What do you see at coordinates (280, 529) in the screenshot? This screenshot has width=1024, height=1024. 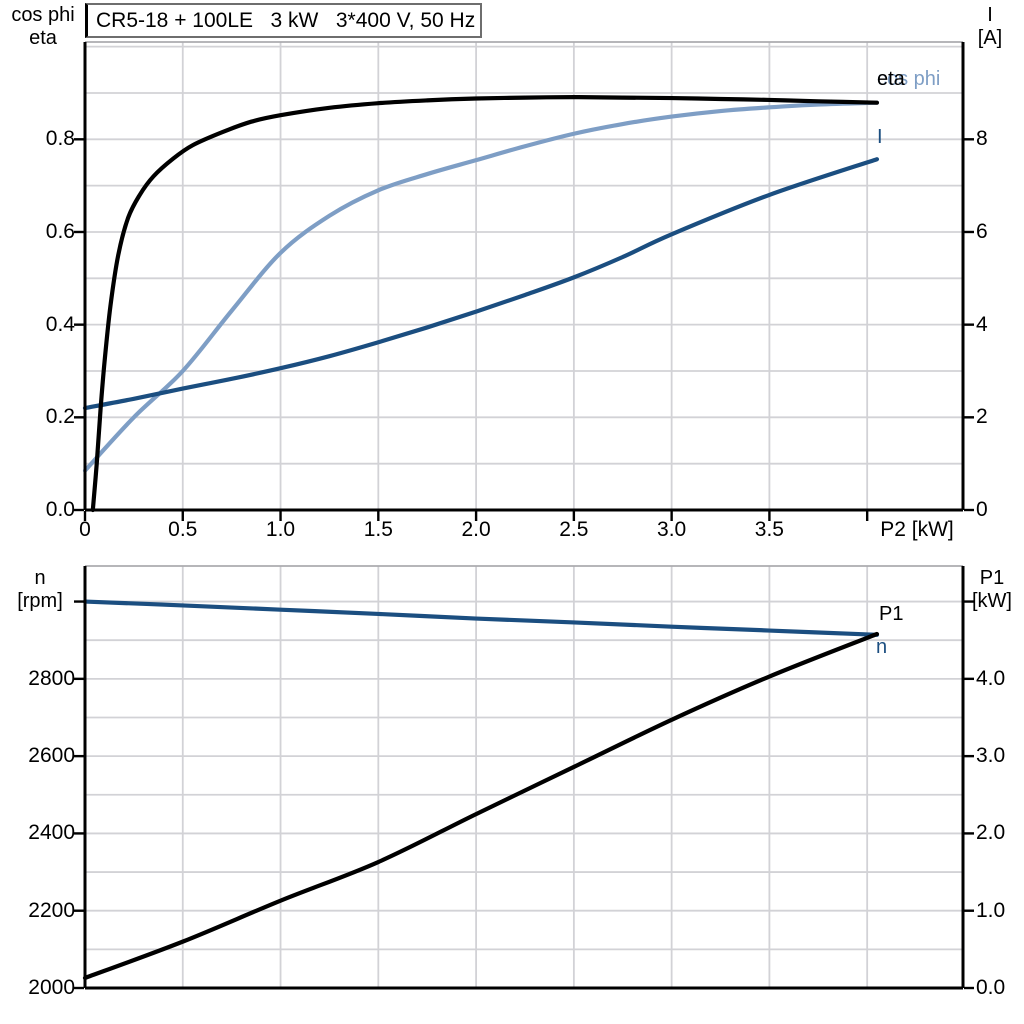 I see `x-tick-label: 1.0` at bounding box center [280, 529].